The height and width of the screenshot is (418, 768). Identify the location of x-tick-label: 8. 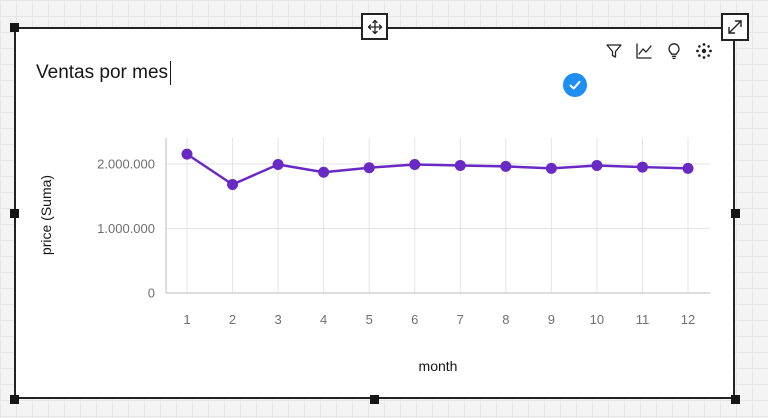
(505, 319).